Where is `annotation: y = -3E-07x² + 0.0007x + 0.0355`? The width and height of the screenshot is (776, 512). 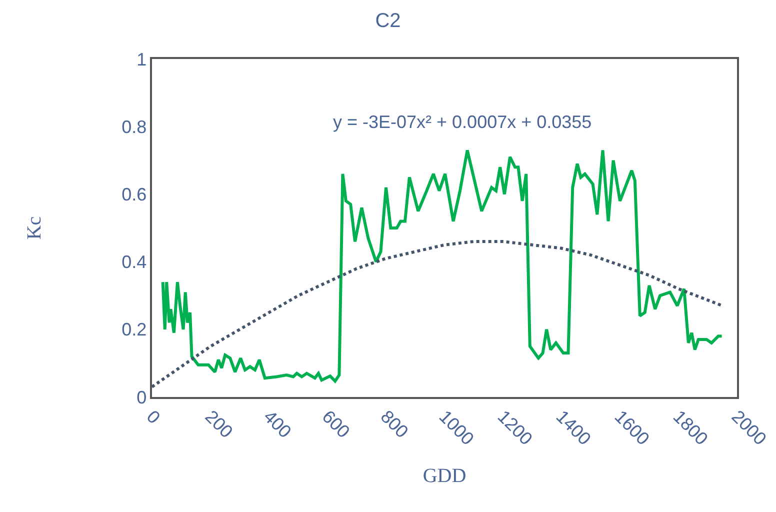
annotation: y = -3E-07x² + 0.0007x + 0.0355 is located at coordinates (462, 122).